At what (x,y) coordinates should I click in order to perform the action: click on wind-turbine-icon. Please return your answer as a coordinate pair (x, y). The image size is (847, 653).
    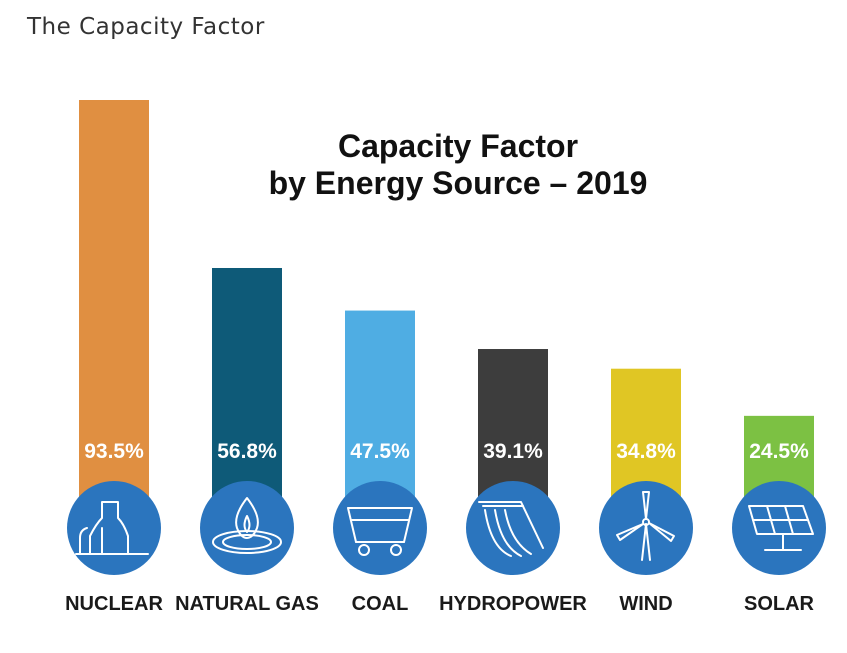
    Looking at the image, I should click on (645, 526).